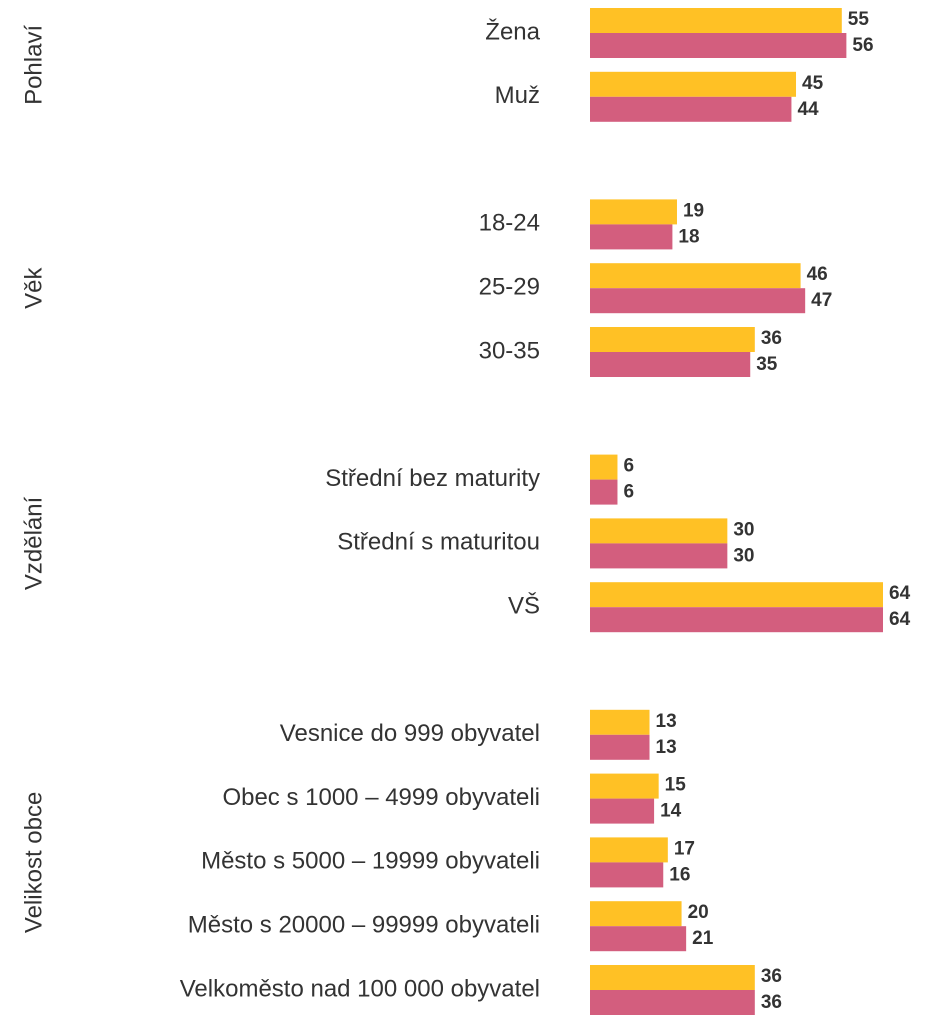 The width and height of the screenshot is (935, 1016). What do you see at coordinates (671, 811) in the screenshot?
I see `value-label: 14` at bounding box center [671, 811].